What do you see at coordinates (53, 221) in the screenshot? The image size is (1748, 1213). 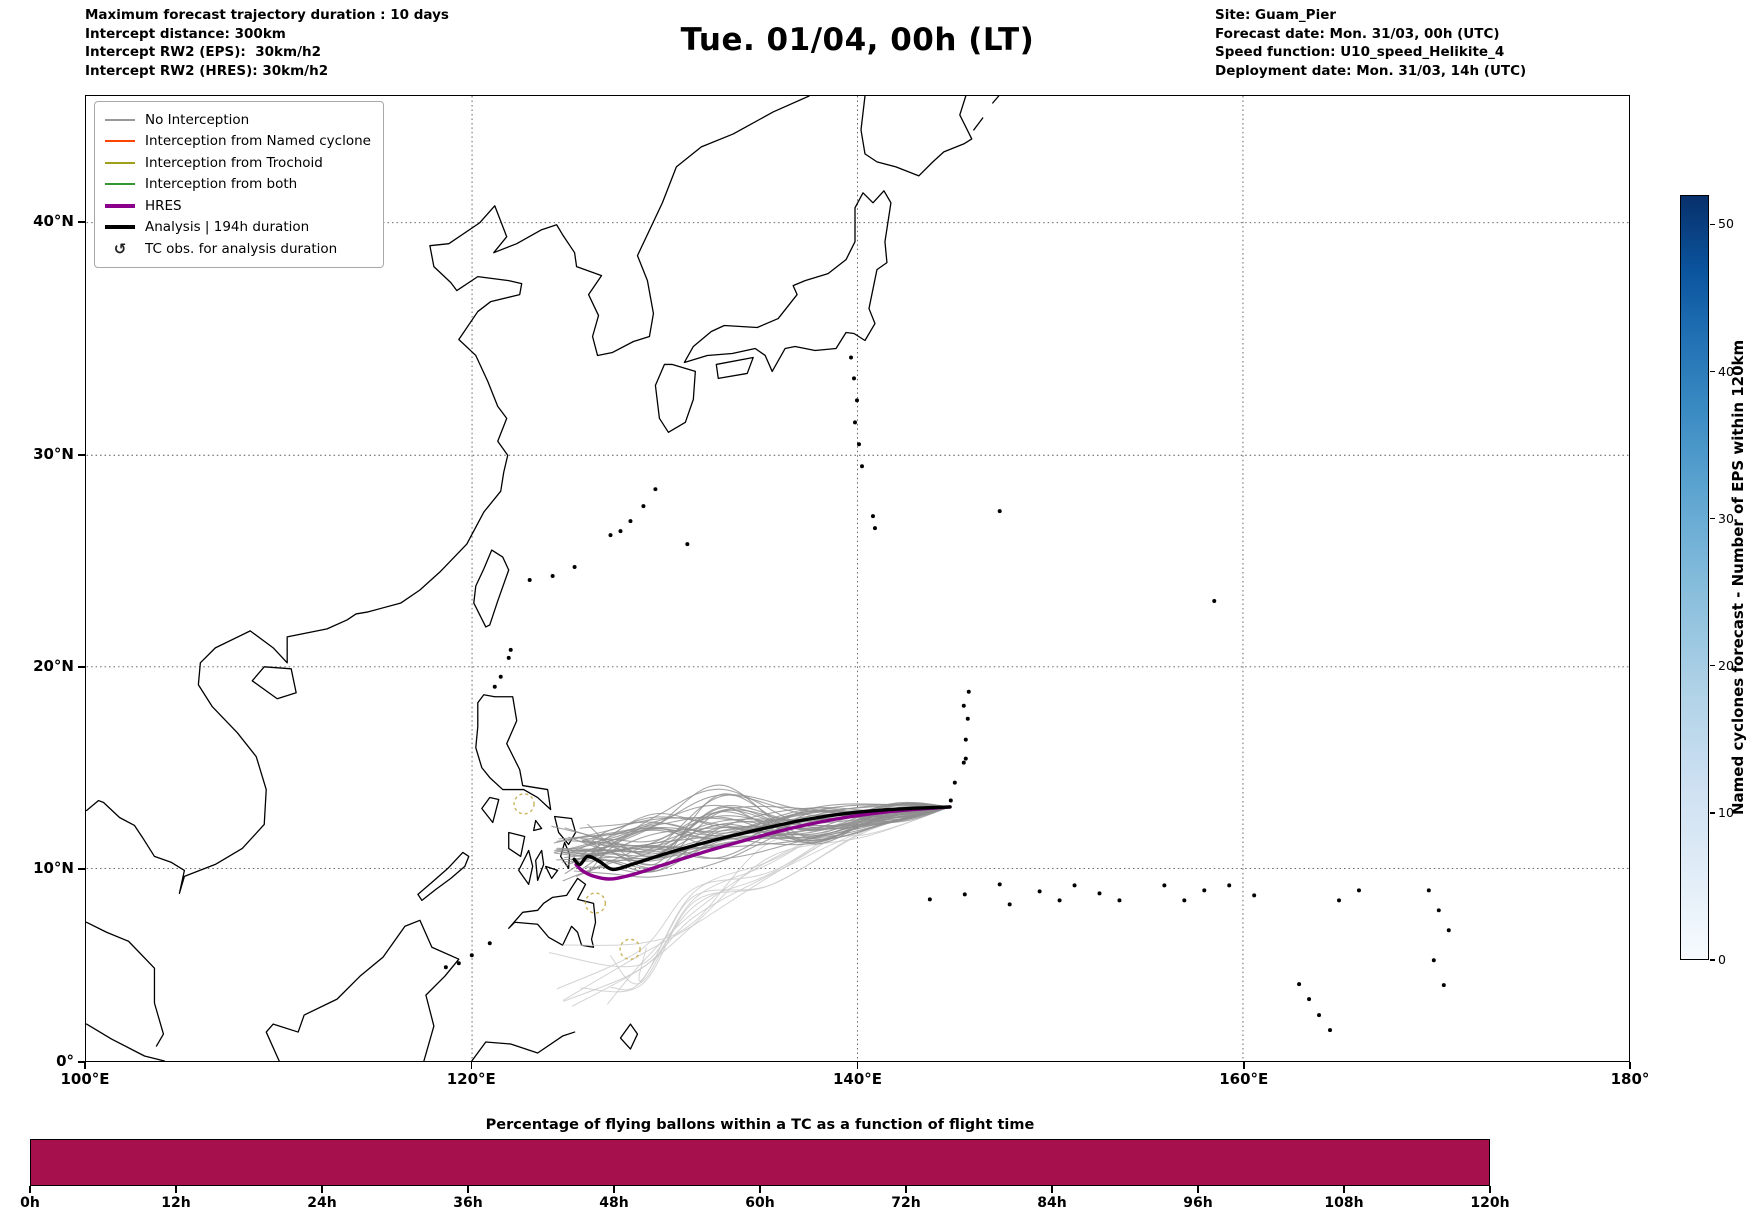 I see `y-tick-label: 40°N` at bounding box center [53, 221].